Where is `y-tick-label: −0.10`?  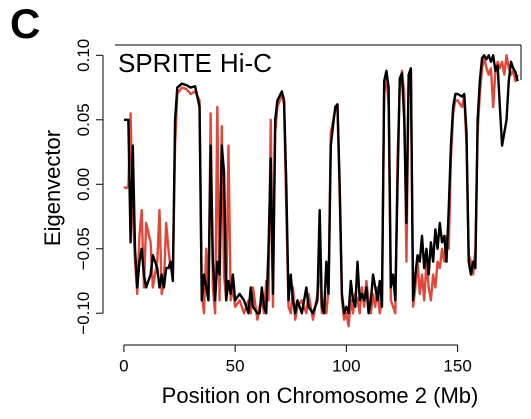 y-tick-label: −0.10 is located at coordinates (83, 313).